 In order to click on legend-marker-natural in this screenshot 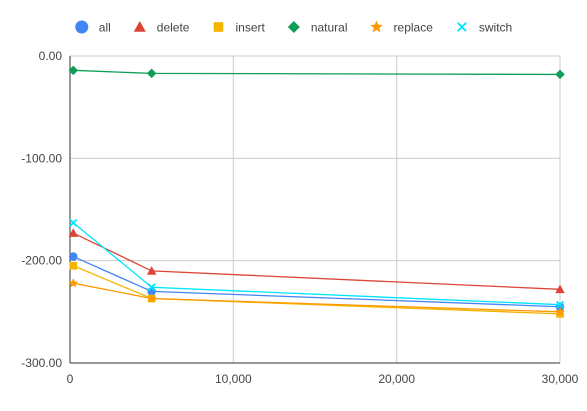, I will do `click(293, 27)`.